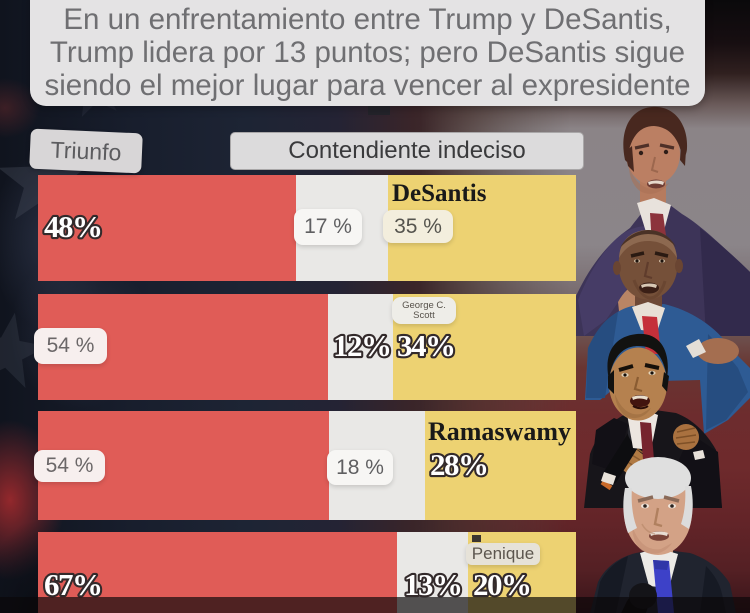 The height and width of the screenshot is (613, 750). Describe the element at coordinates (426, 345) in the screenshot. I see `svg-text: 34%` at that location.